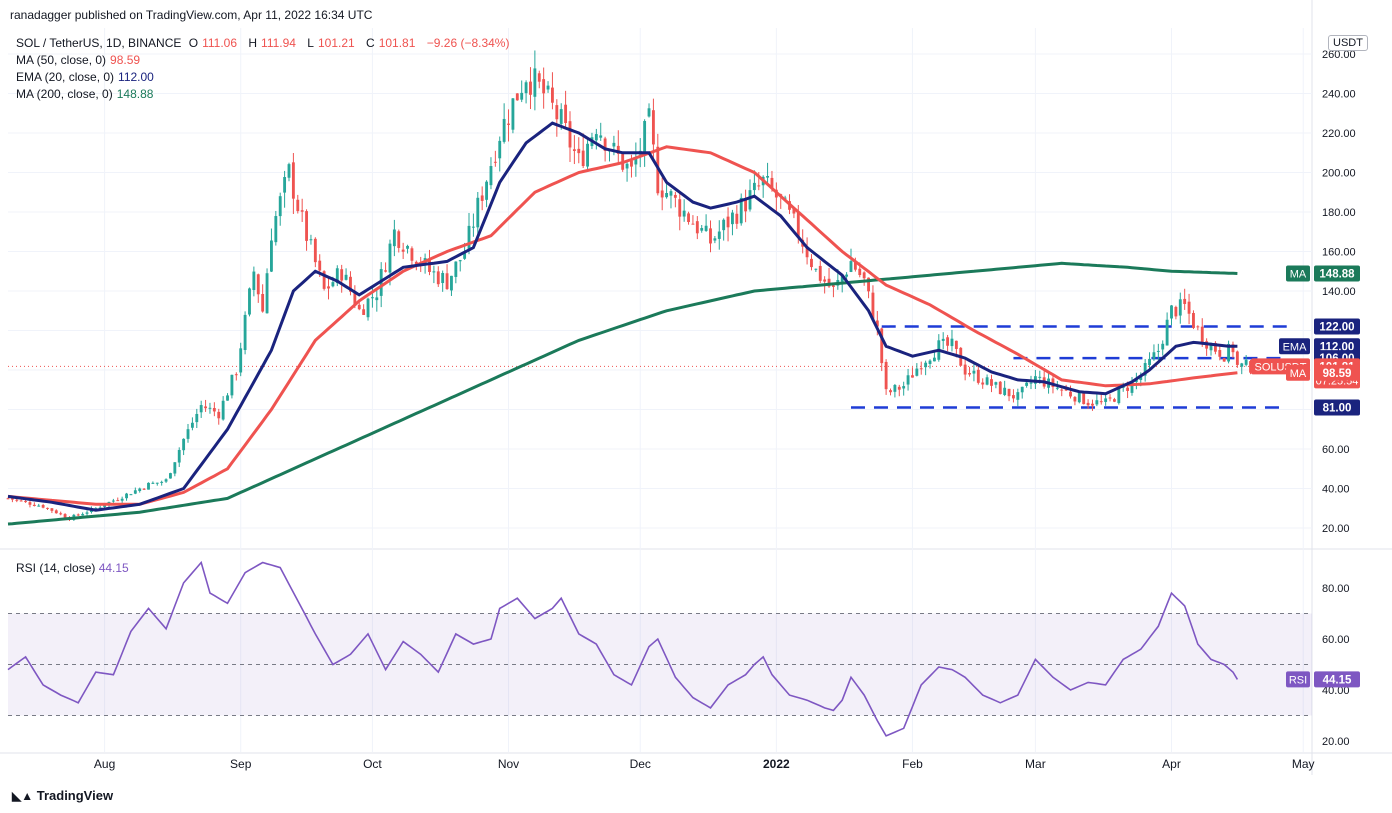  I want to click on ohlc-o: O 111.06, so click(213, 43).